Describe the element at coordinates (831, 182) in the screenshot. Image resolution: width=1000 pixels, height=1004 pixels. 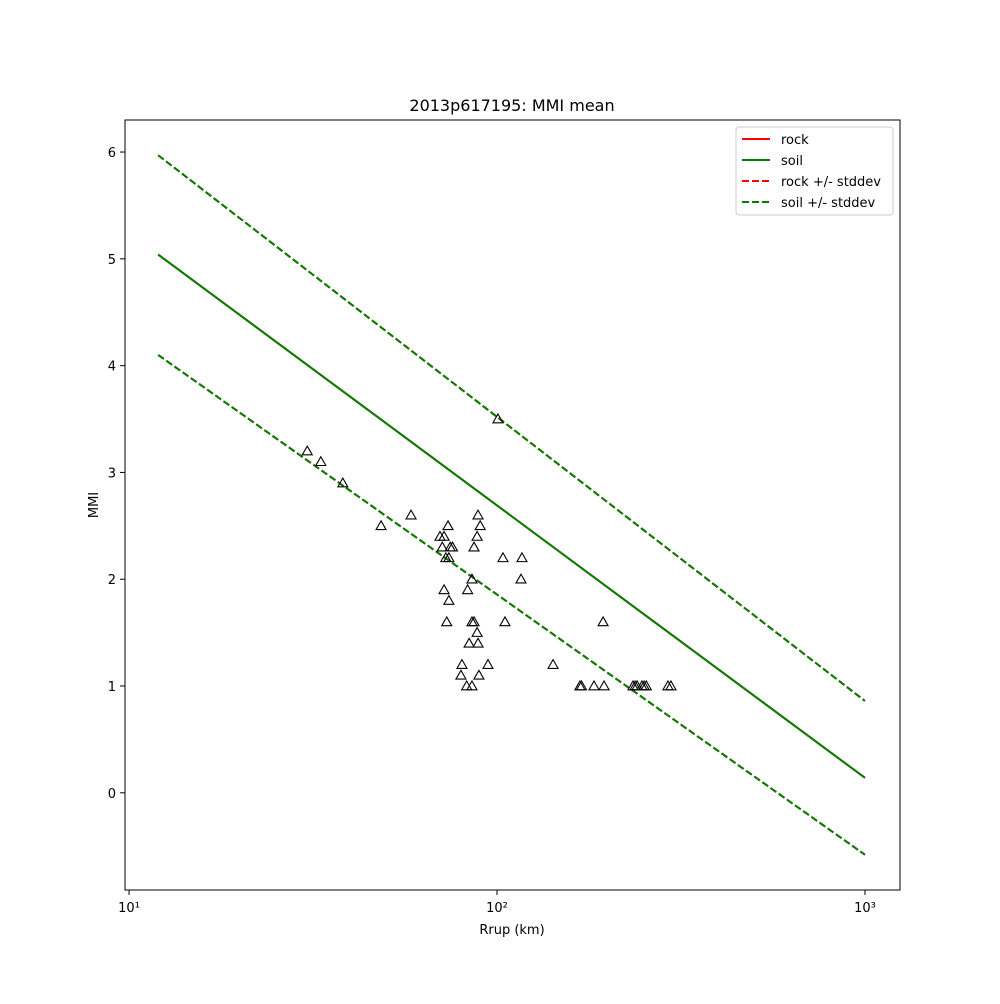
I see `legend-label: rock +/- stddev` at that location.